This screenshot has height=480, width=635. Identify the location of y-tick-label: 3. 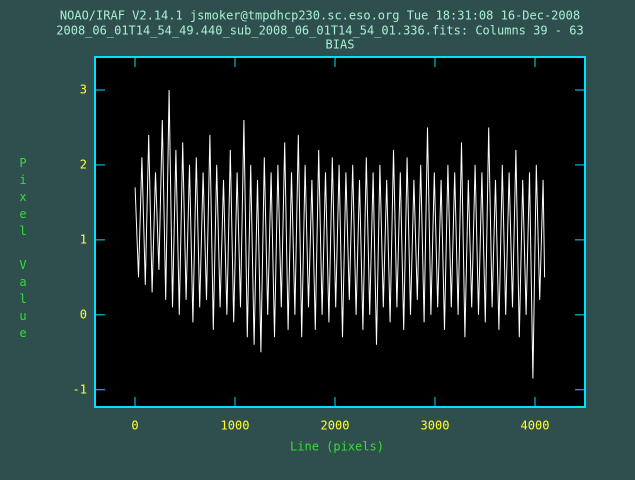
(83, 89).